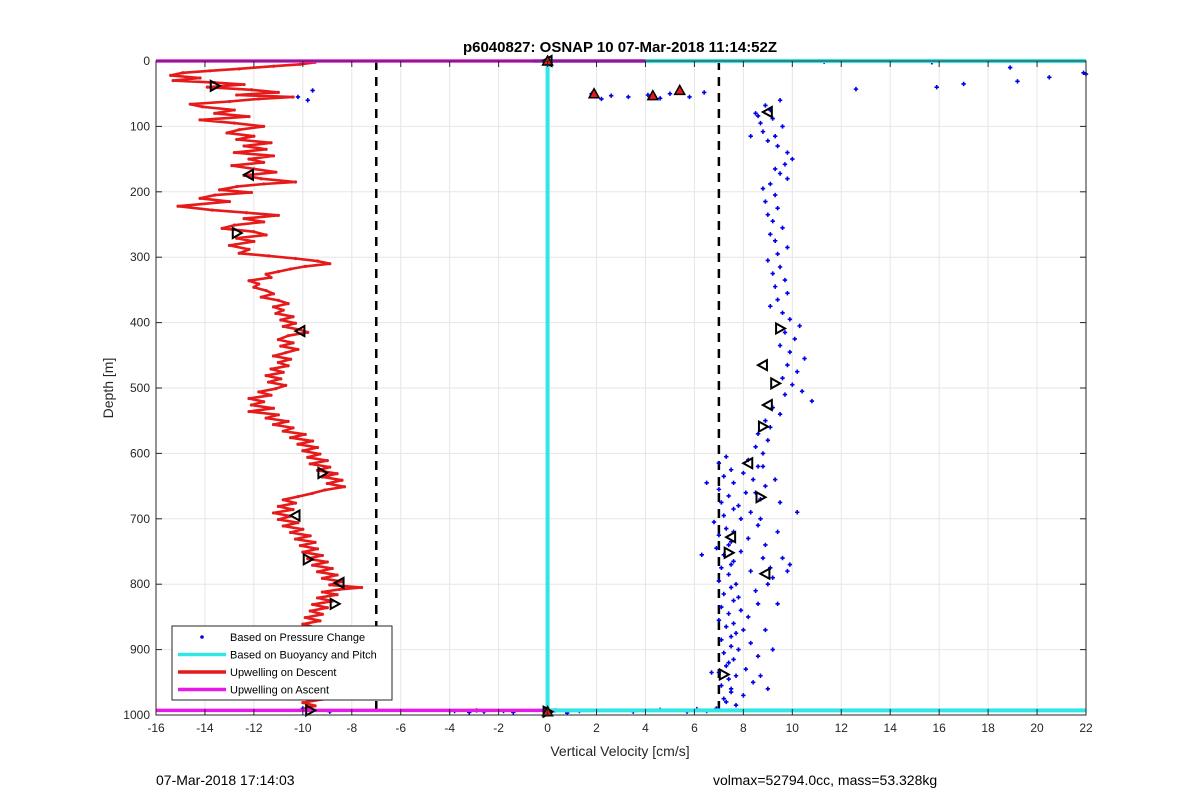  What do you see at coordinates (140, 388) in the screenshot?
I see `y-tick-label: 500` at bounding box center [140, 388].